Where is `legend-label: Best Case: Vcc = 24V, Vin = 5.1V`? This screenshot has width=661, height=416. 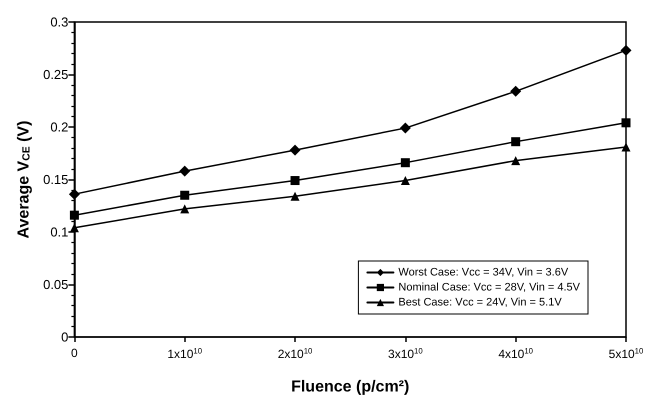
legend-label: Best Case: Vcc = 24V, Vin = 5.1V is located at coordinates (480, 302).